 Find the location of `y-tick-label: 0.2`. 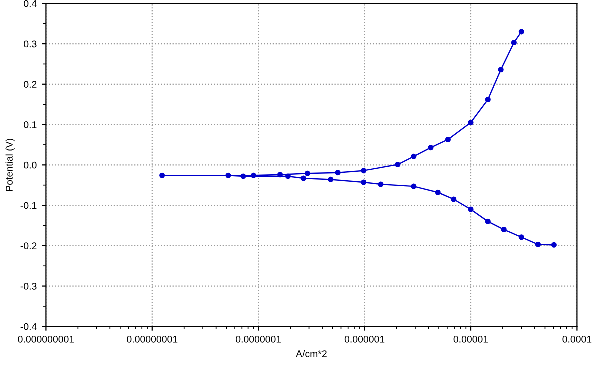

y-tick-label: 0.2 is located at coordinates (30, 84).